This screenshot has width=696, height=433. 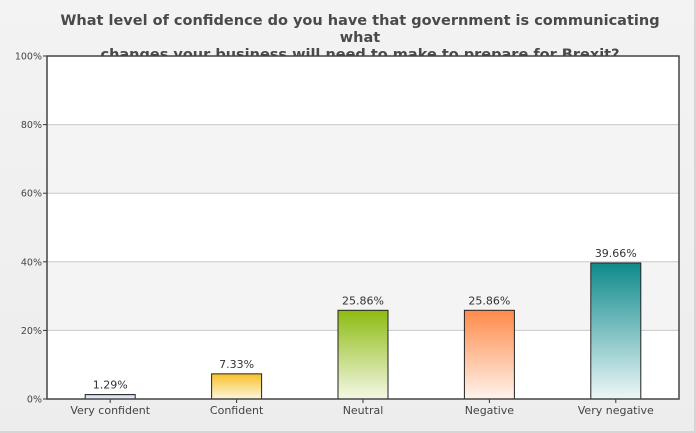 What do you see at coordinates (31, 194) in the screenshot?
I see `y-tick-label: 60%` at bounding box center [31, 194].